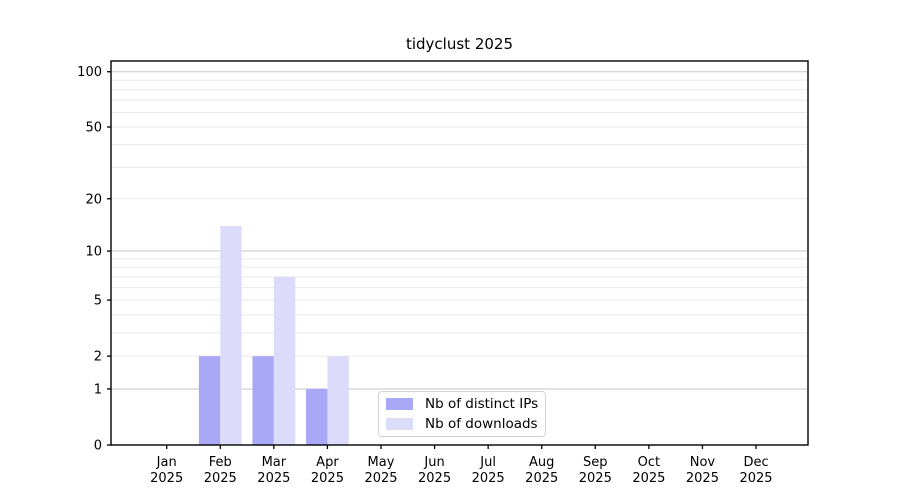 The height and width of the screenshot is (500, 900). What do you see at coordinates (98, 446) in the screenshot?
I see `y-tick-label: 0` at bounding box center [98, 446].